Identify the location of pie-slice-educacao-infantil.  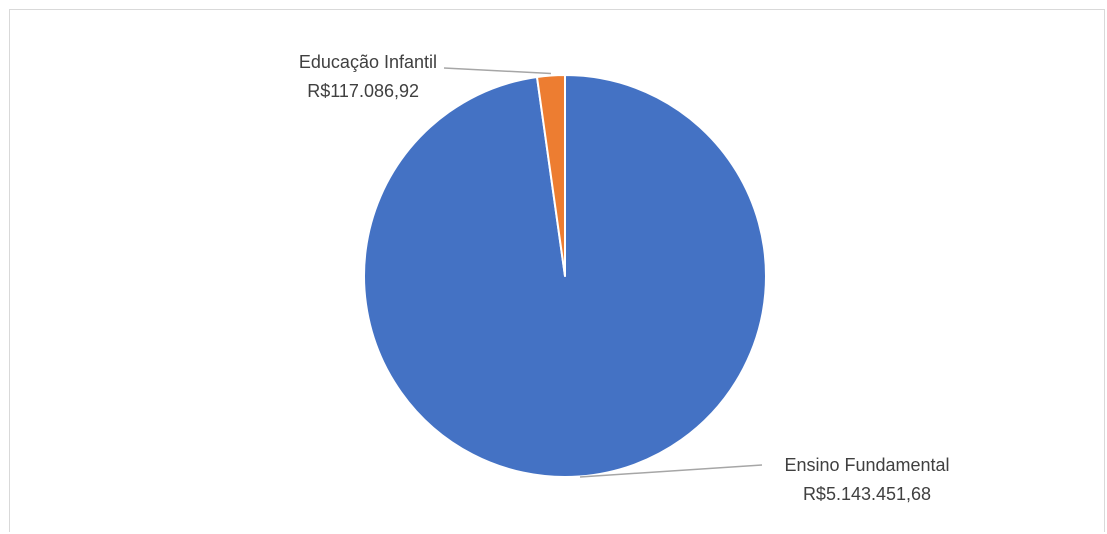
(550, 175).